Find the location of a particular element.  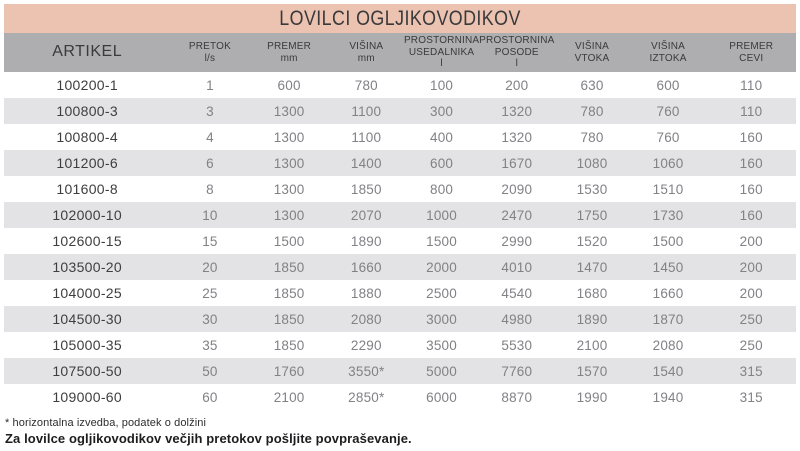

column-header-artikel: ARTIKEL is located at coordinates (87, 52).